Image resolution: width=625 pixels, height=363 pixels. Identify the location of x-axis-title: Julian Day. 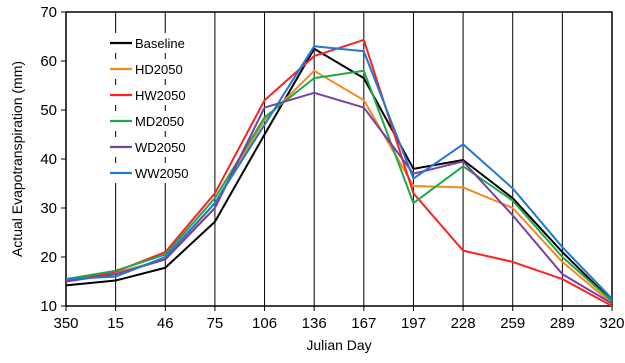
(338, 345).